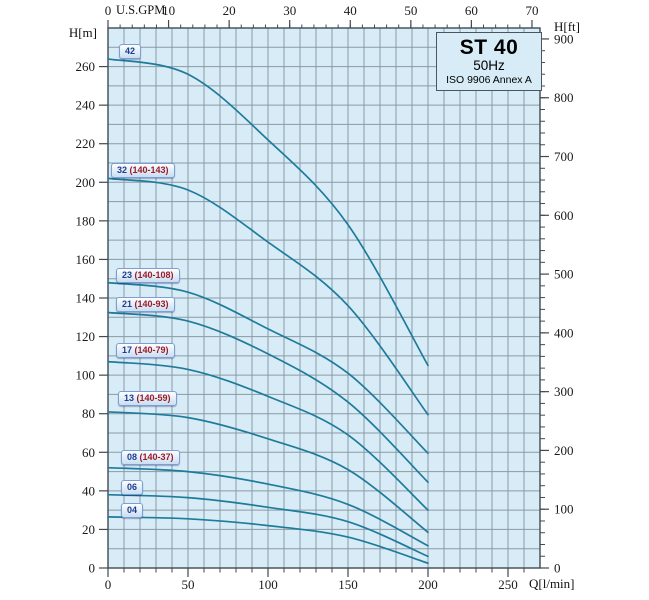 Image resolution: width=649 pixels, height=600 pixels. I want to click on curve-label-42: 42, so click(130, 51).